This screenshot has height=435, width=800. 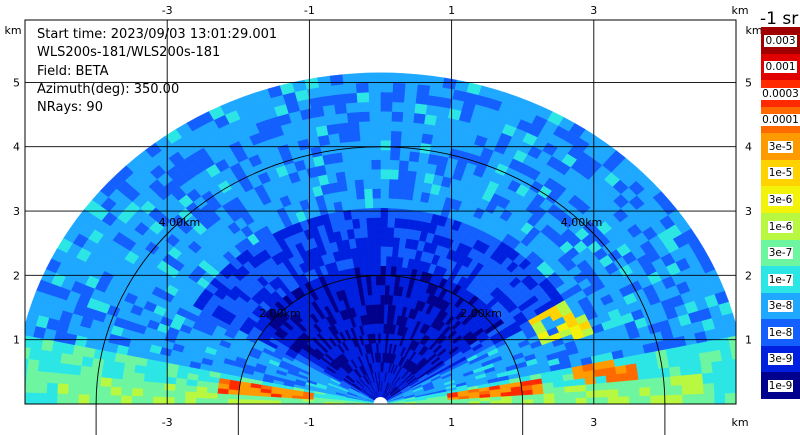 I want to click on colorbar-level: 3e-7, so click(x=780, y=253).